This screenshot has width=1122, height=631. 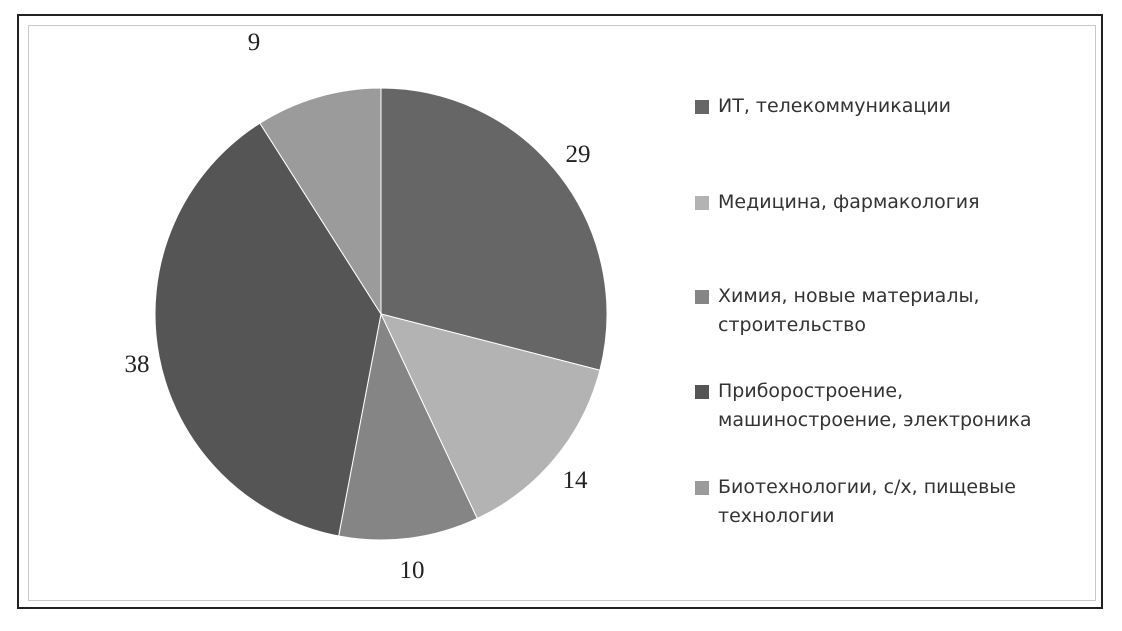 I want to click on legend-label: машиностроение, электроника, so click(x=875, y=420).